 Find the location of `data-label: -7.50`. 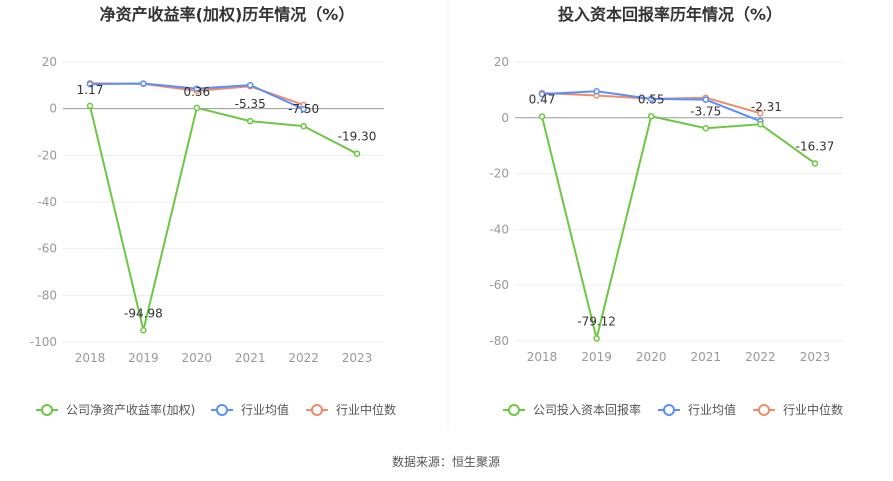

data-label: -7.50 is located at coordinates (303, 109).